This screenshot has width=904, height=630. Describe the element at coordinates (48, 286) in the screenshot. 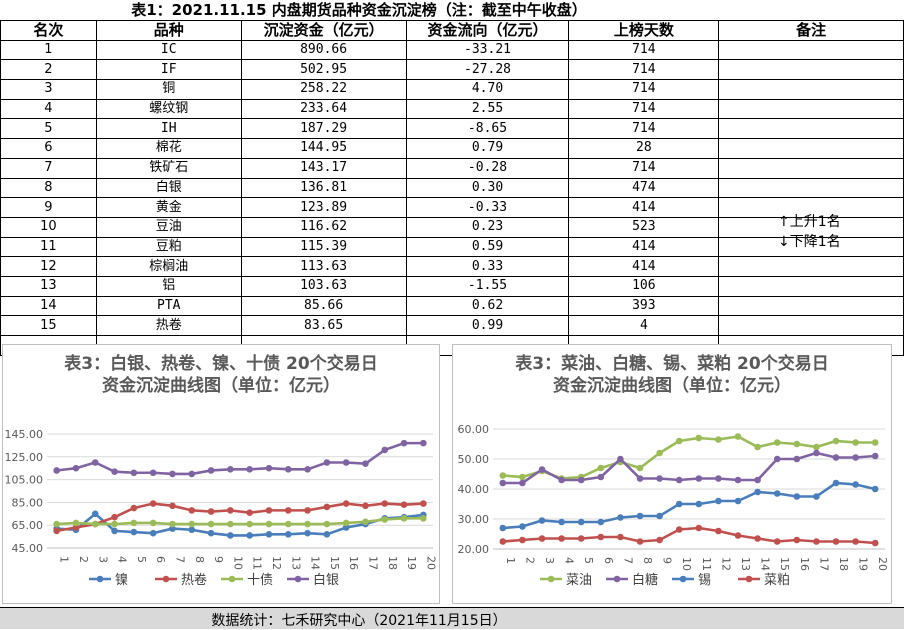

I see `row-rank: 13` at that location.